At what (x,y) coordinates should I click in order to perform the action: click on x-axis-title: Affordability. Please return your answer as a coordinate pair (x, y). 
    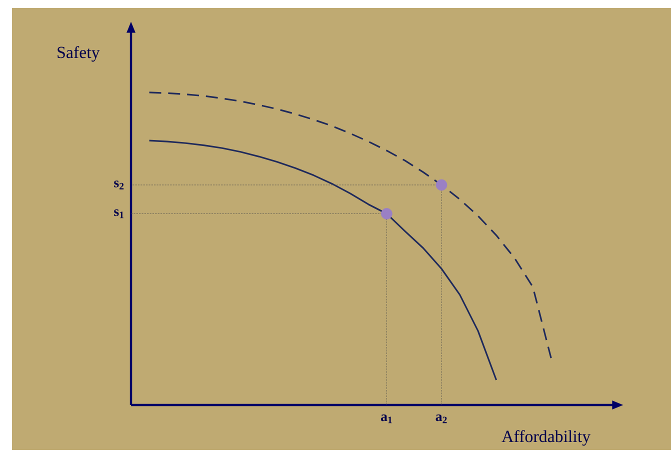
    Looking at the image, I should click on (546, 438).